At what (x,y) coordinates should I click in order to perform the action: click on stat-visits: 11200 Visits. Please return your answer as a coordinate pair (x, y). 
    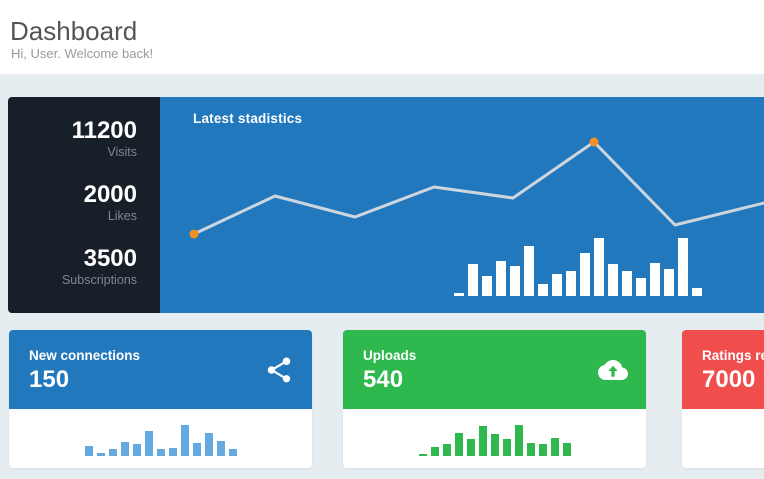
    Looking at the image, I should click on (72, 139).